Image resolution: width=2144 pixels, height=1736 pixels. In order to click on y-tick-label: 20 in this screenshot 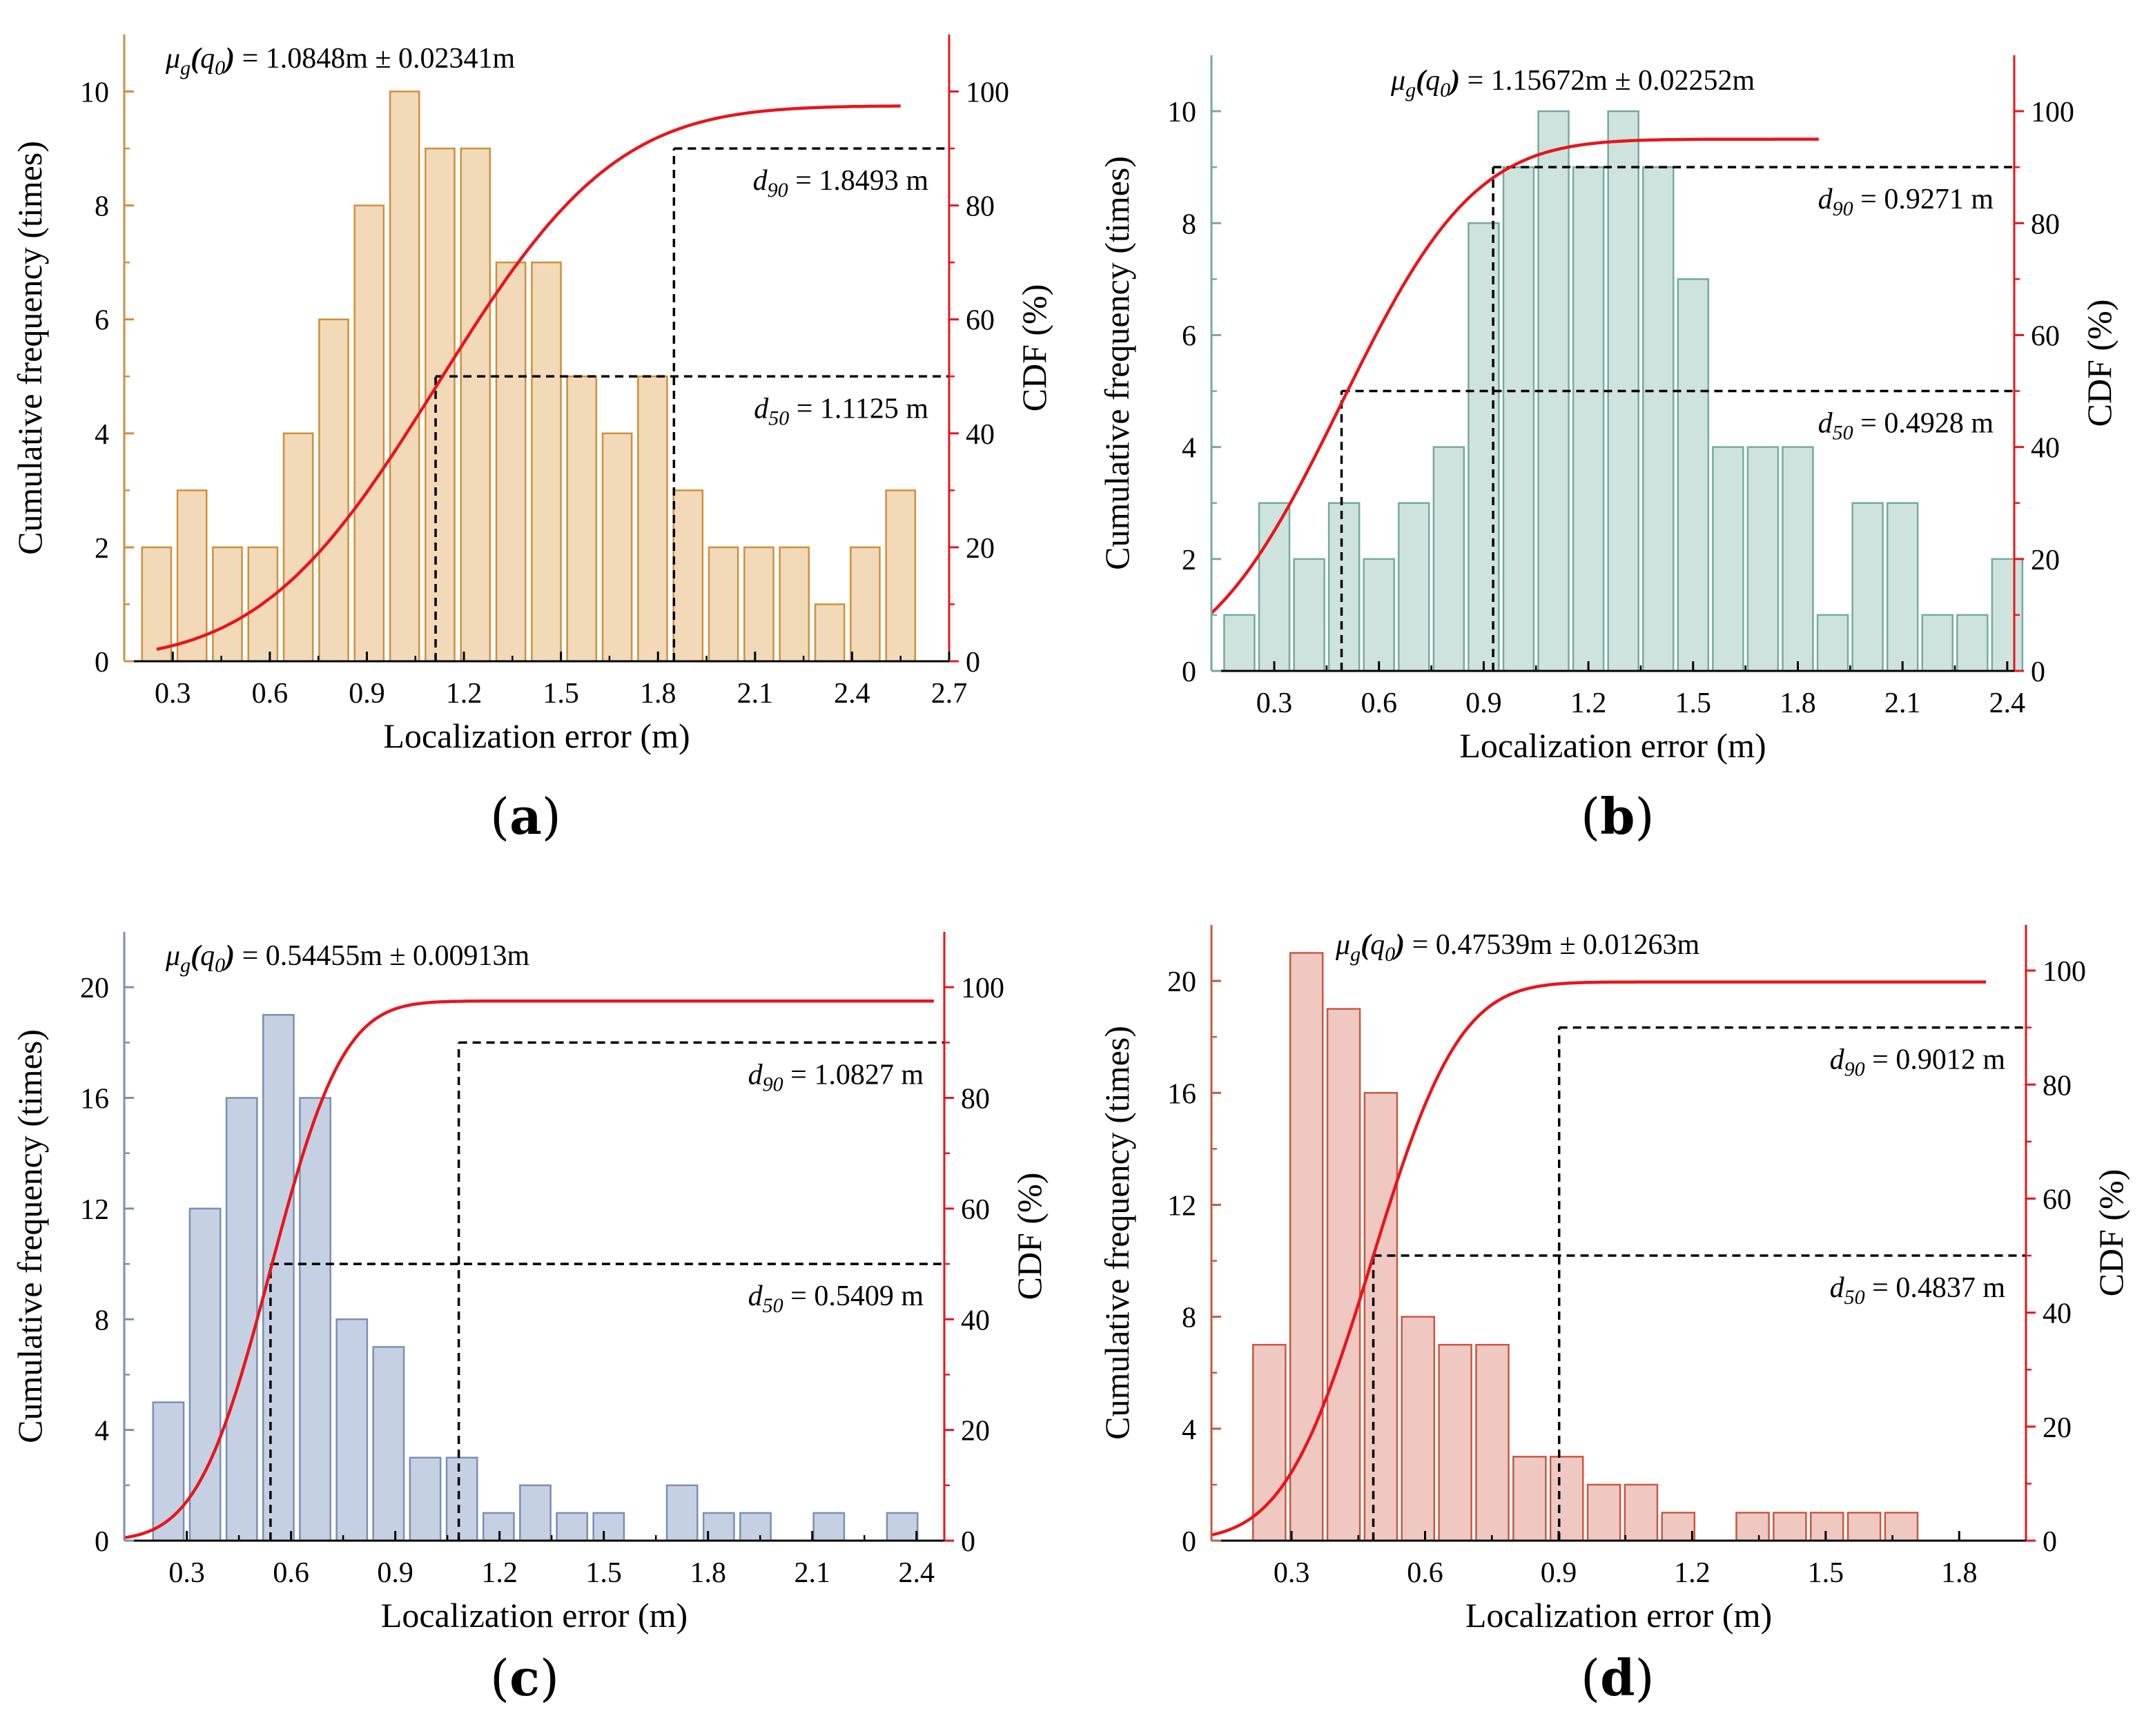, I will do `click(94, 988)`.